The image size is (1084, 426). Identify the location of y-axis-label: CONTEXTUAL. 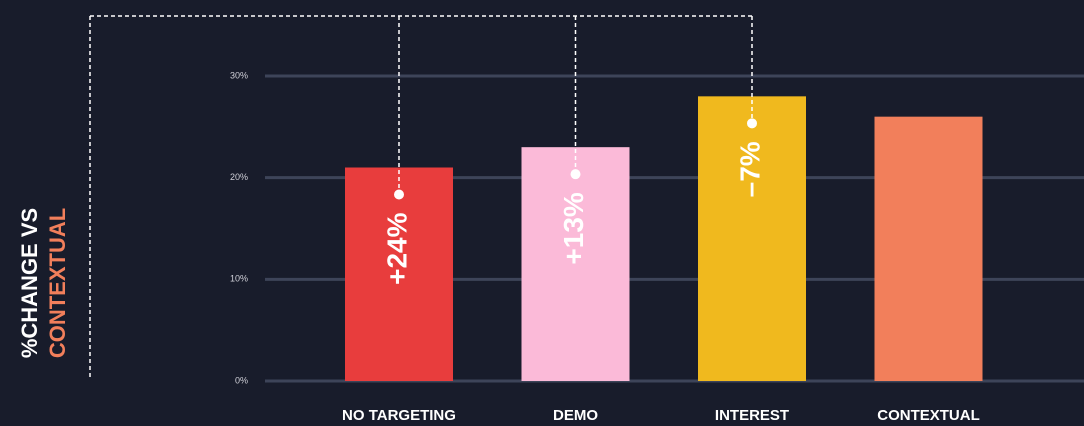
(57, 283).